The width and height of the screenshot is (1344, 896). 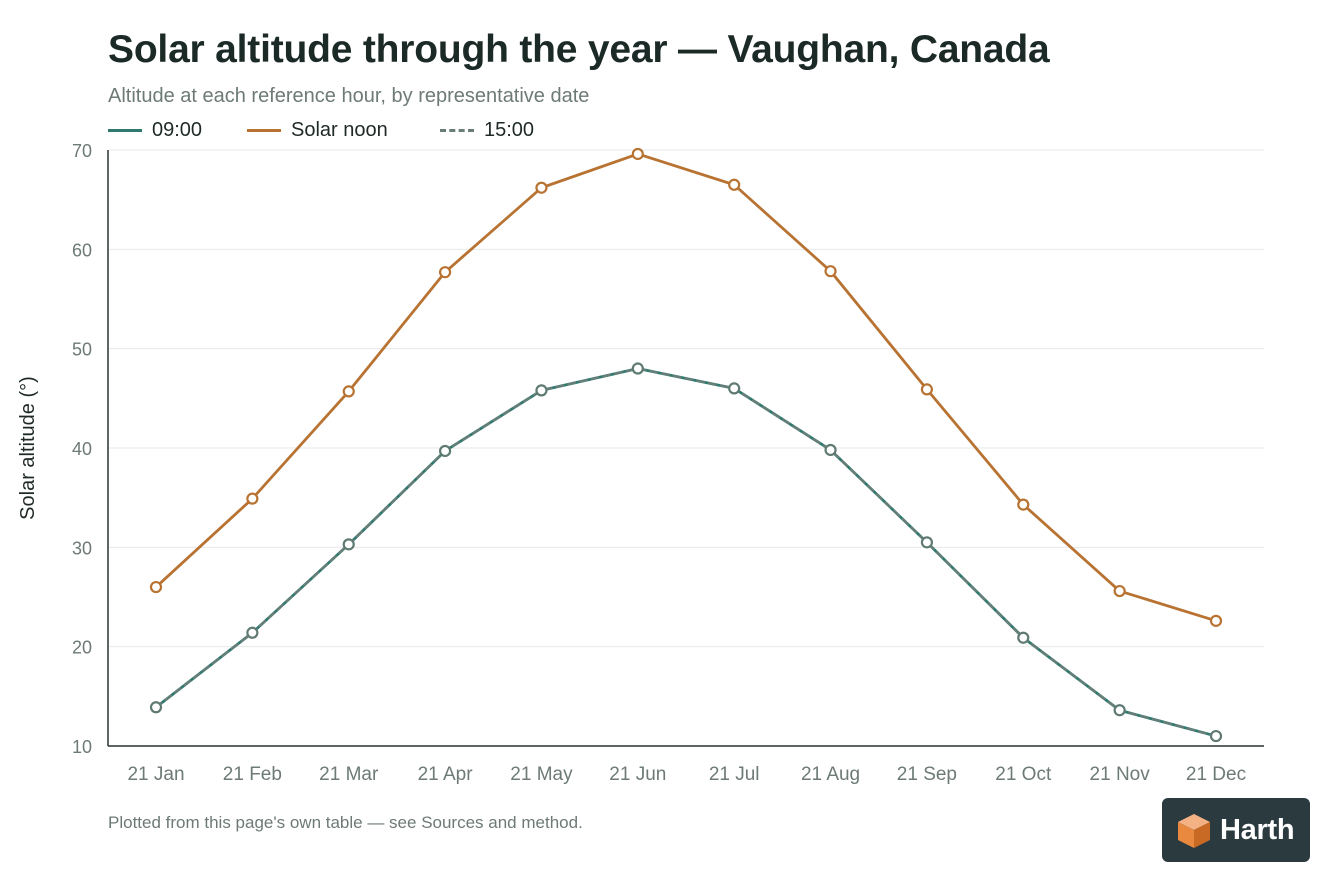 I want to click on x-tick-label: 21 Jul, so click(x=734, y=774).